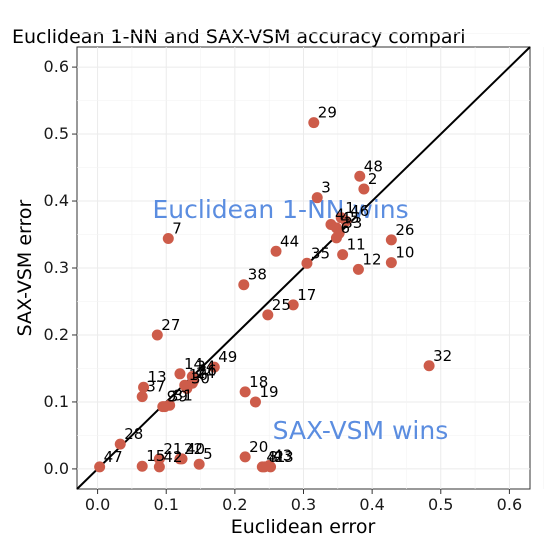  What do you see at coordinates (327, 113) in the screenshot?
I see `point-label: 29` at bounding box center [327, 113].